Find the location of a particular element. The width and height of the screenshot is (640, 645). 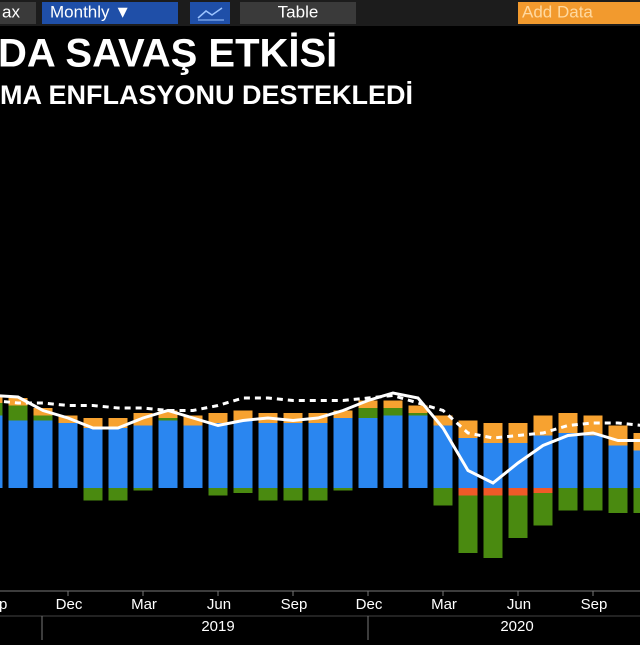

range-label: ax is located at coordinates (11, 11).